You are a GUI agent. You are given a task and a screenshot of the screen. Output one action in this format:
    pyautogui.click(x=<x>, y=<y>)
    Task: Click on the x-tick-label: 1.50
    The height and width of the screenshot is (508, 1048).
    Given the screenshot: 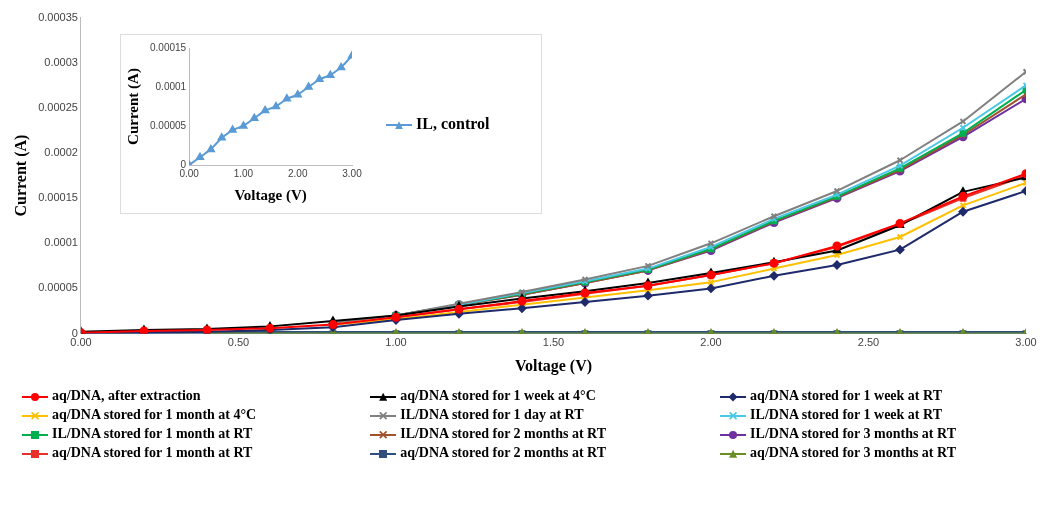 What is the action you would take?
    pyautogui.click(x=553, y=342)
    